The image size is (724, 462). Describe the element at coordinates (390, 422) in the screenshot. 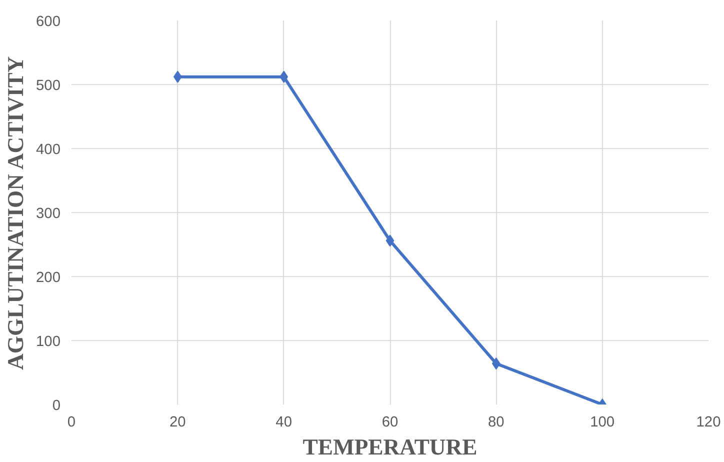

I see `x-tick-label: 60` at that location.